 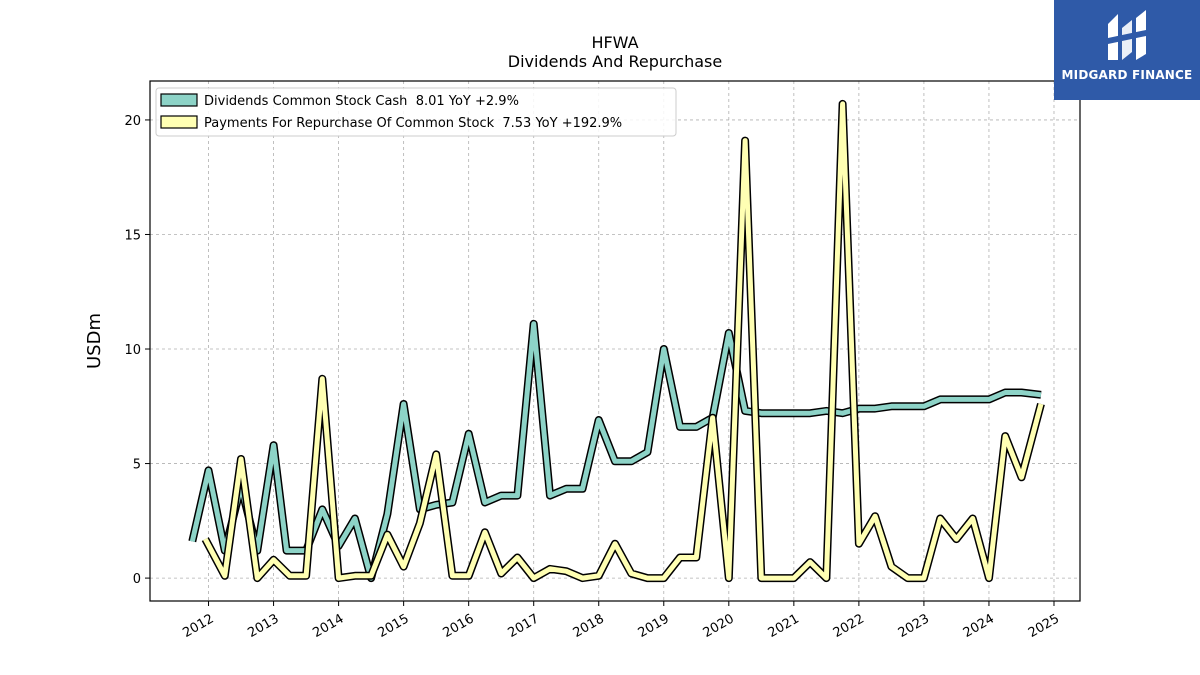 I want to click on midgard-logo-icon, so click(x=1127, y=35).